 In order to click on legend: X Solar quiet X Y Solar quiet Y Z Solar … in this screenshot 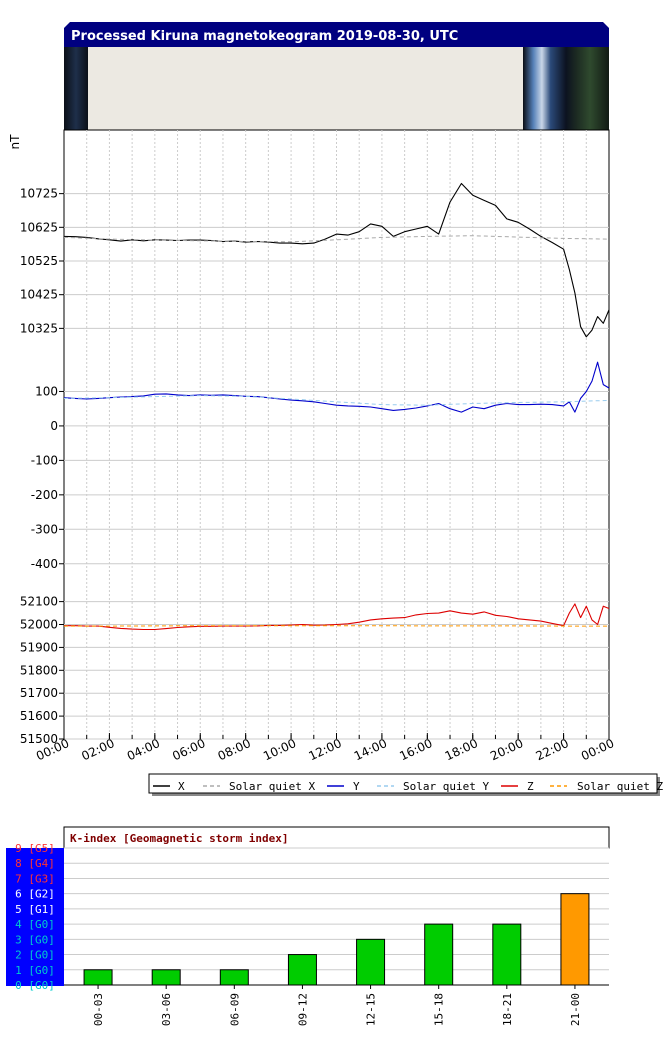, I will do `click(405, 784)`.